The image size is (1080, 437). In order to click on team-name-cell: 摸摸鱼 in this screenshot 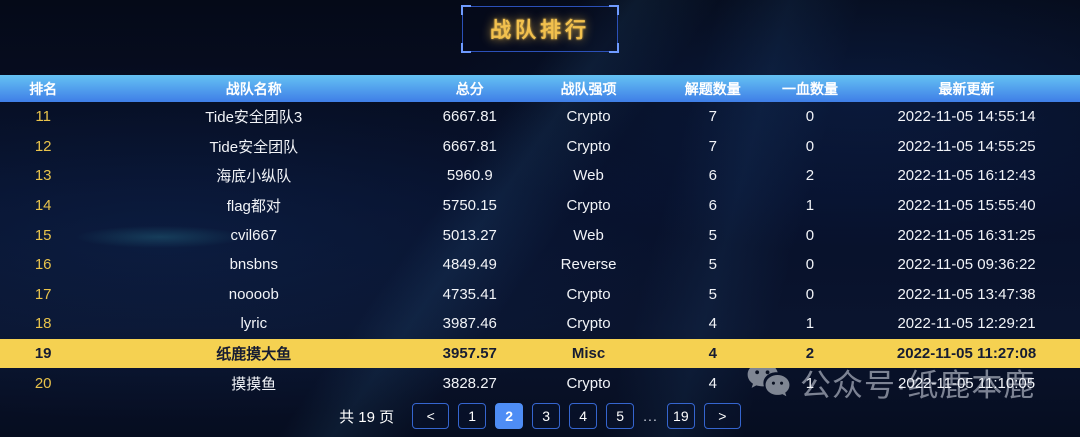, I will do `click(254, 384)`.